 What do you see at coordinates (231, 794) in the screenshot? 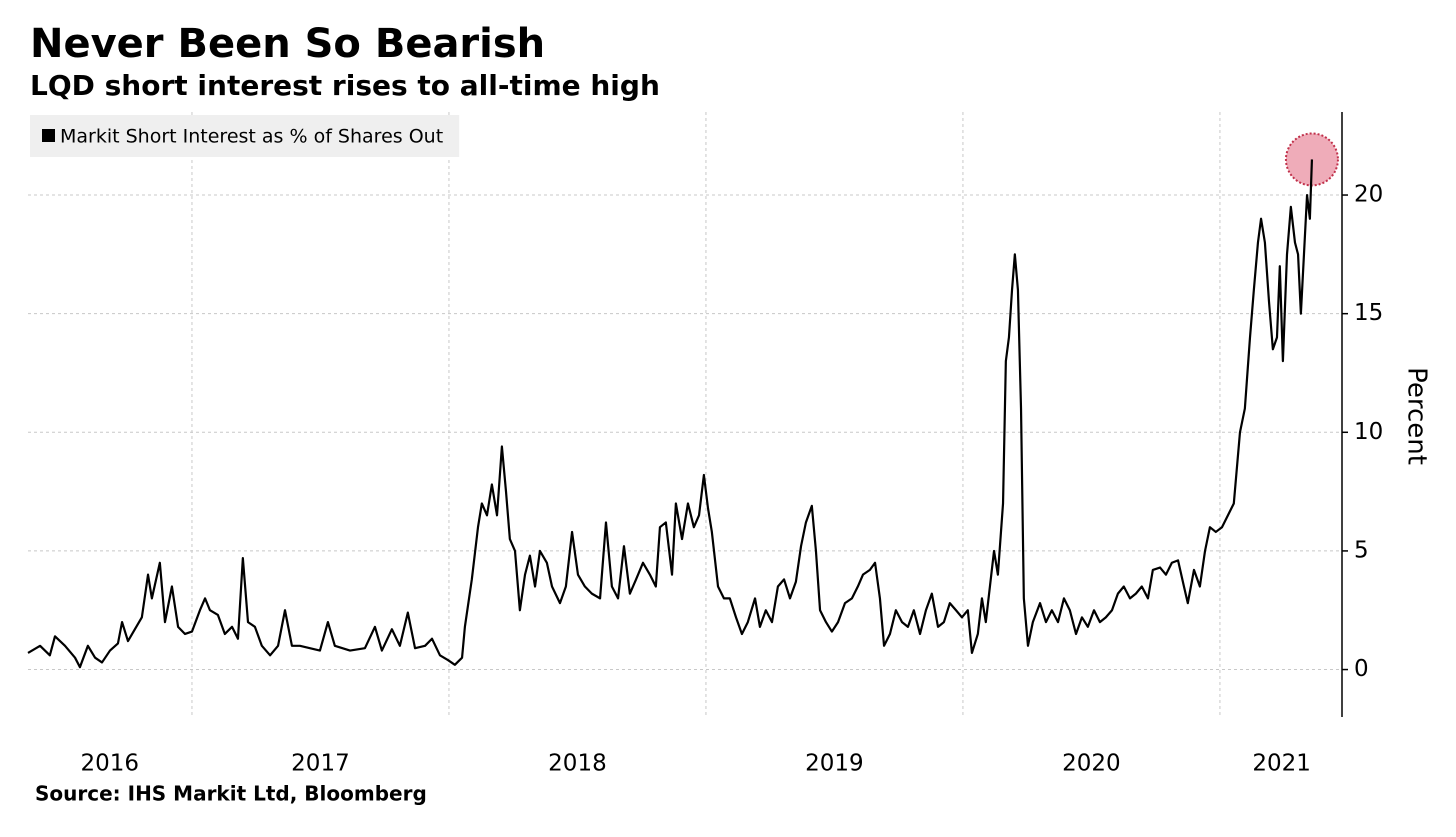
I see `source-note: Source: IHS Markit Ltd, Bloomberg` at bounding box center [231, 794].